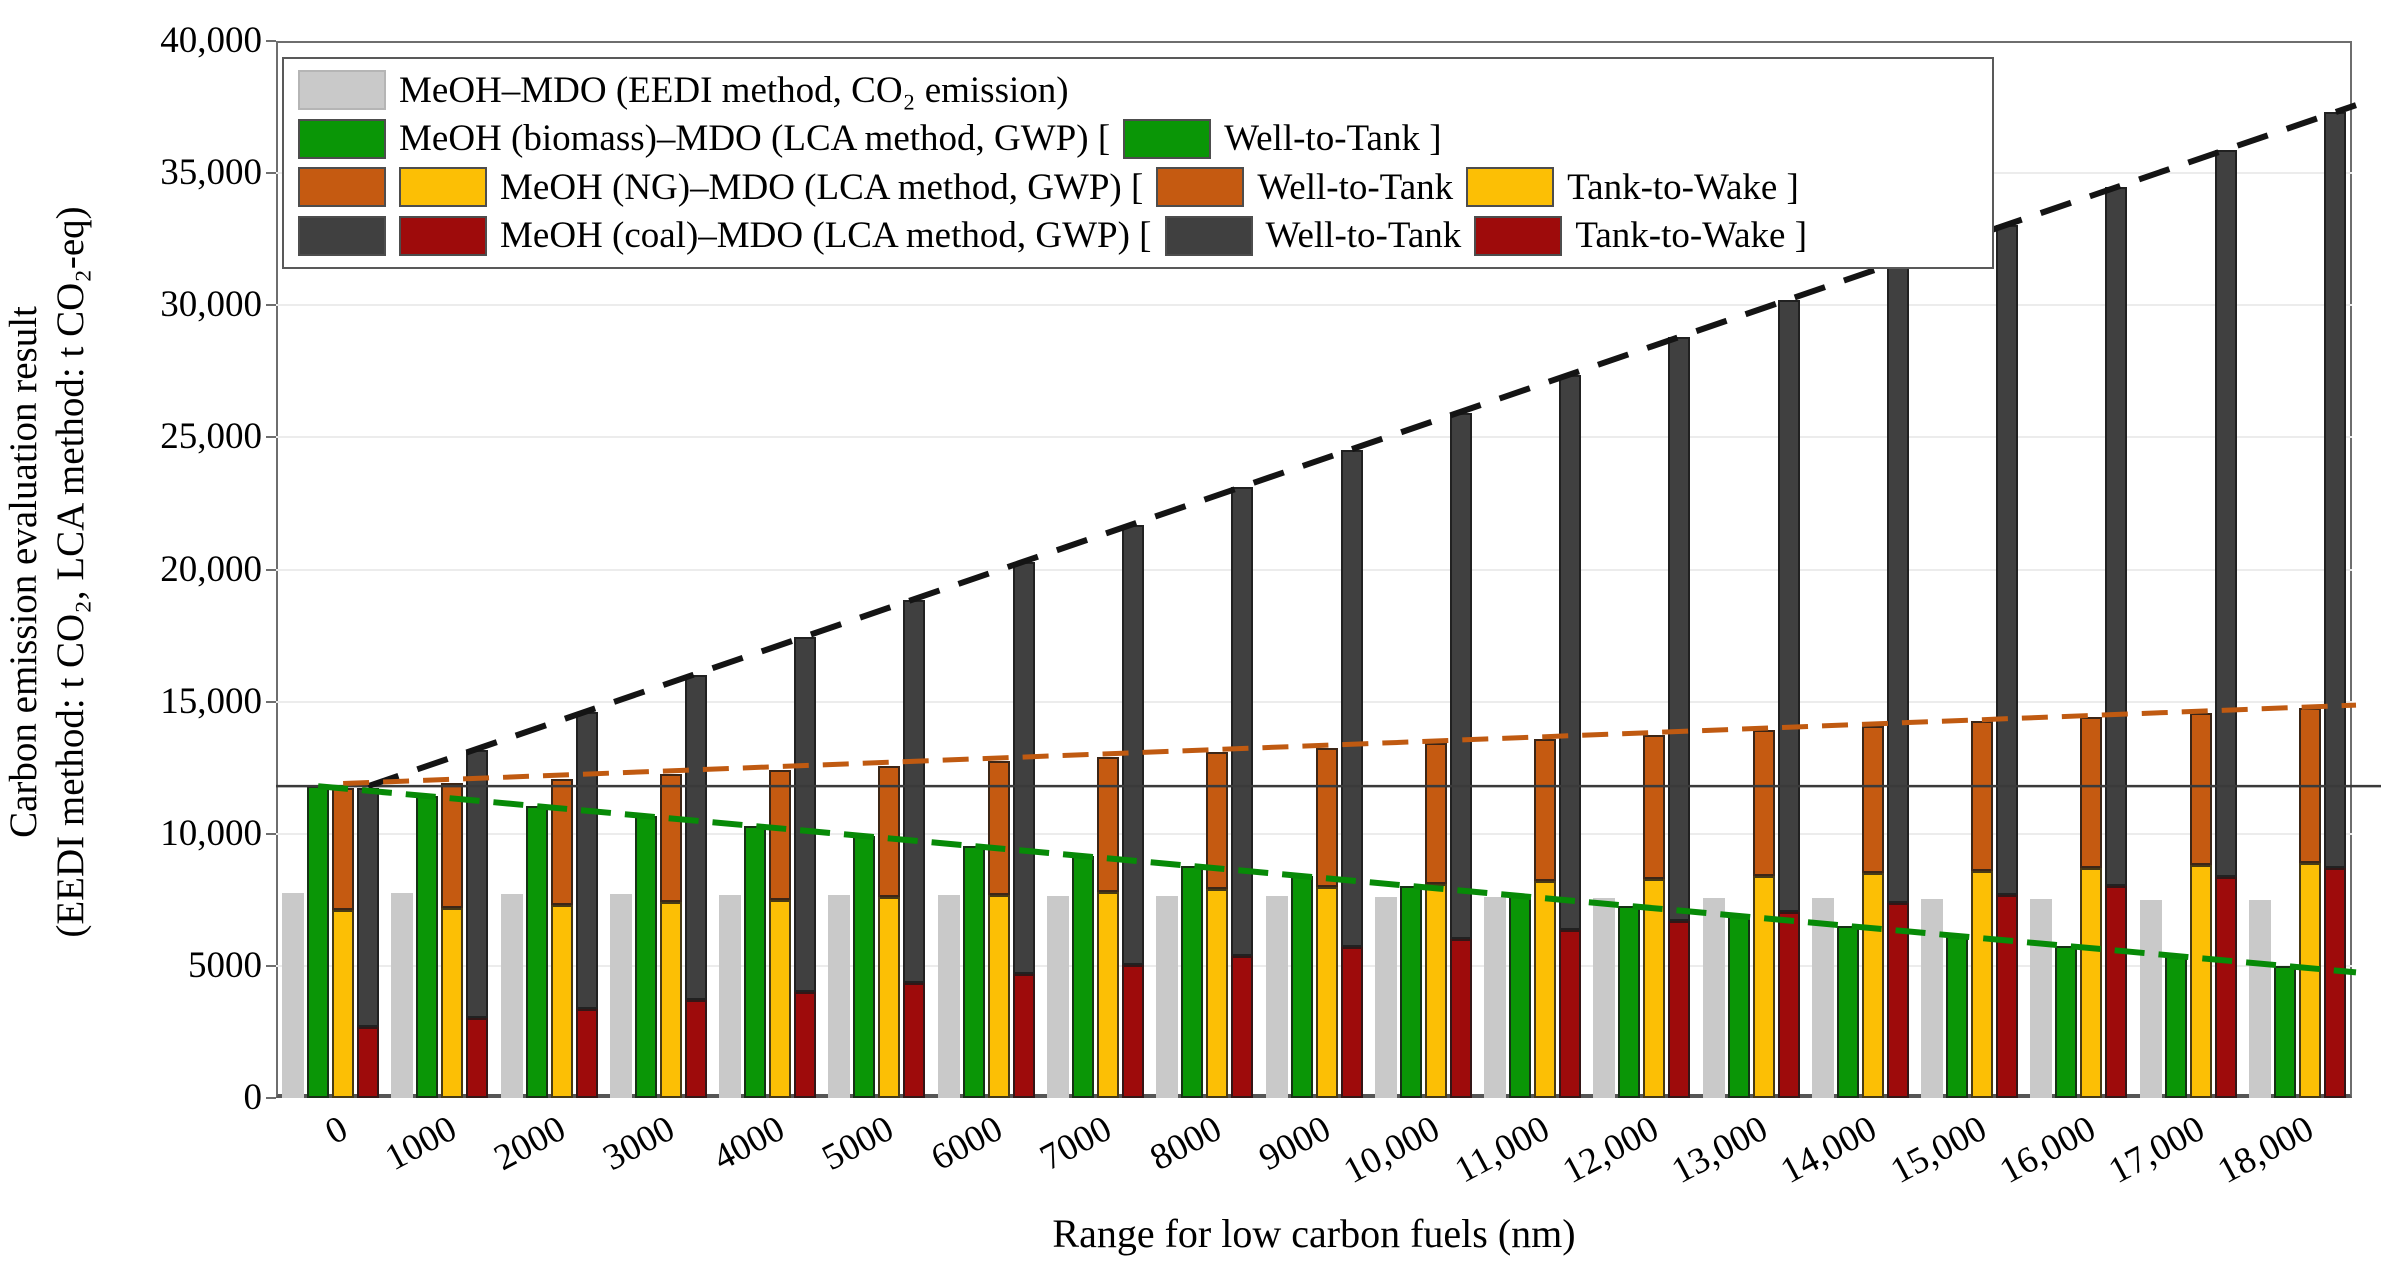 The width and height of the screenshot is (2381, 1276). What do you see at coordinates (211, 173) in the screenshot?
I see `y-tick-label: 35,000` at bounding box center [211, 173].